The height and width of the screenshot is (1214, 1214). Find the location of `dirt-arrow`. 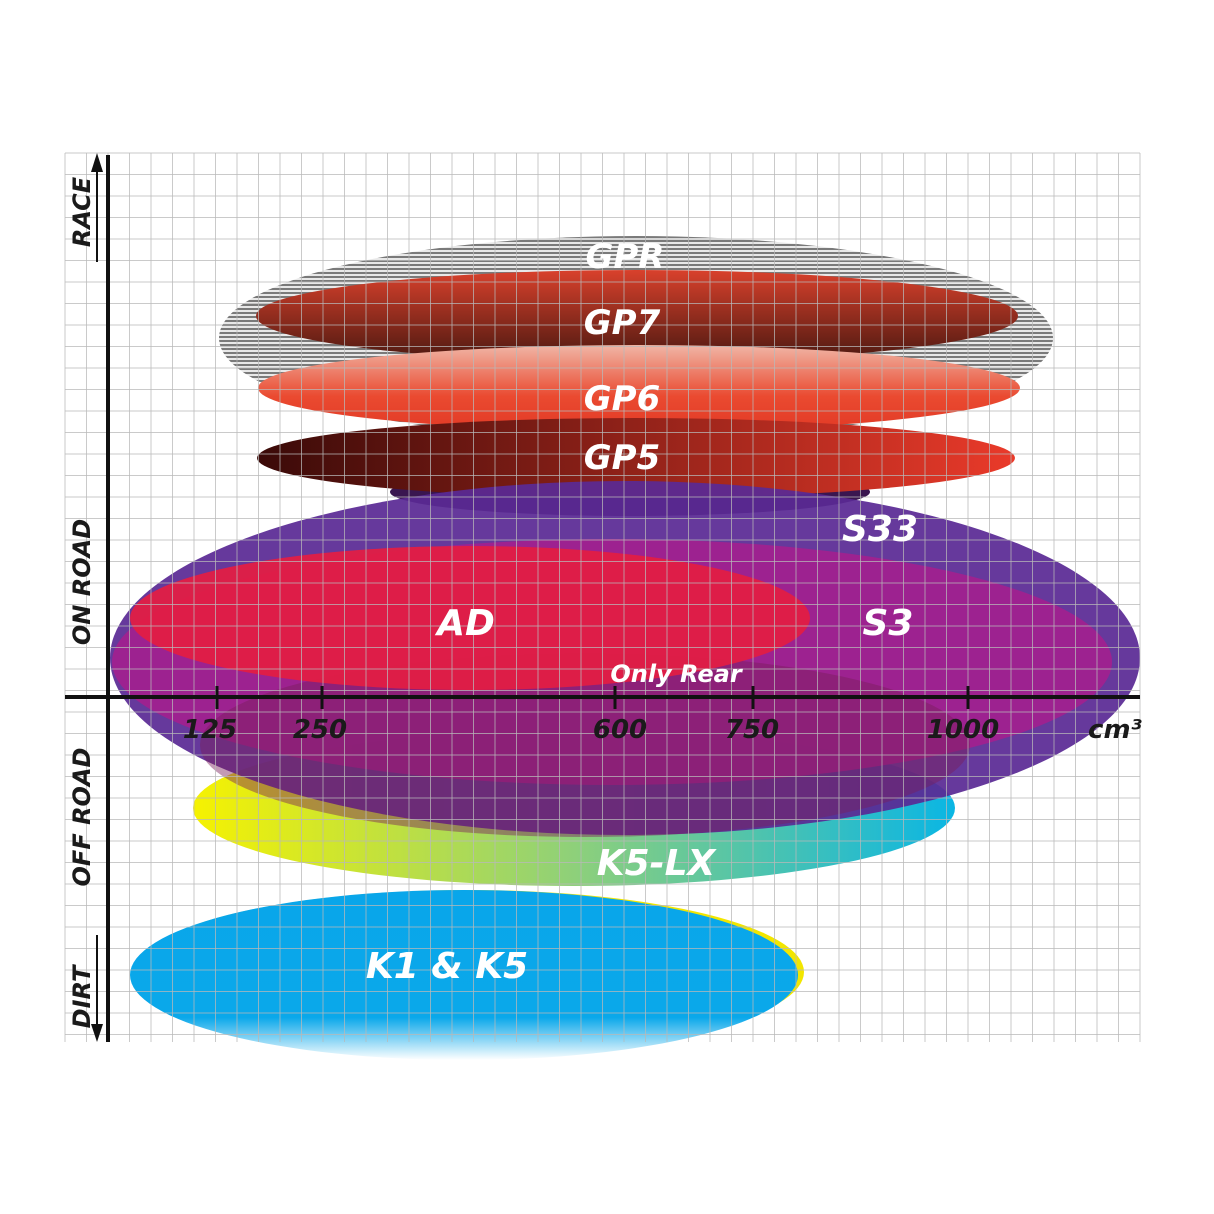

dirt-arrow is located at coordinates (97, 988).